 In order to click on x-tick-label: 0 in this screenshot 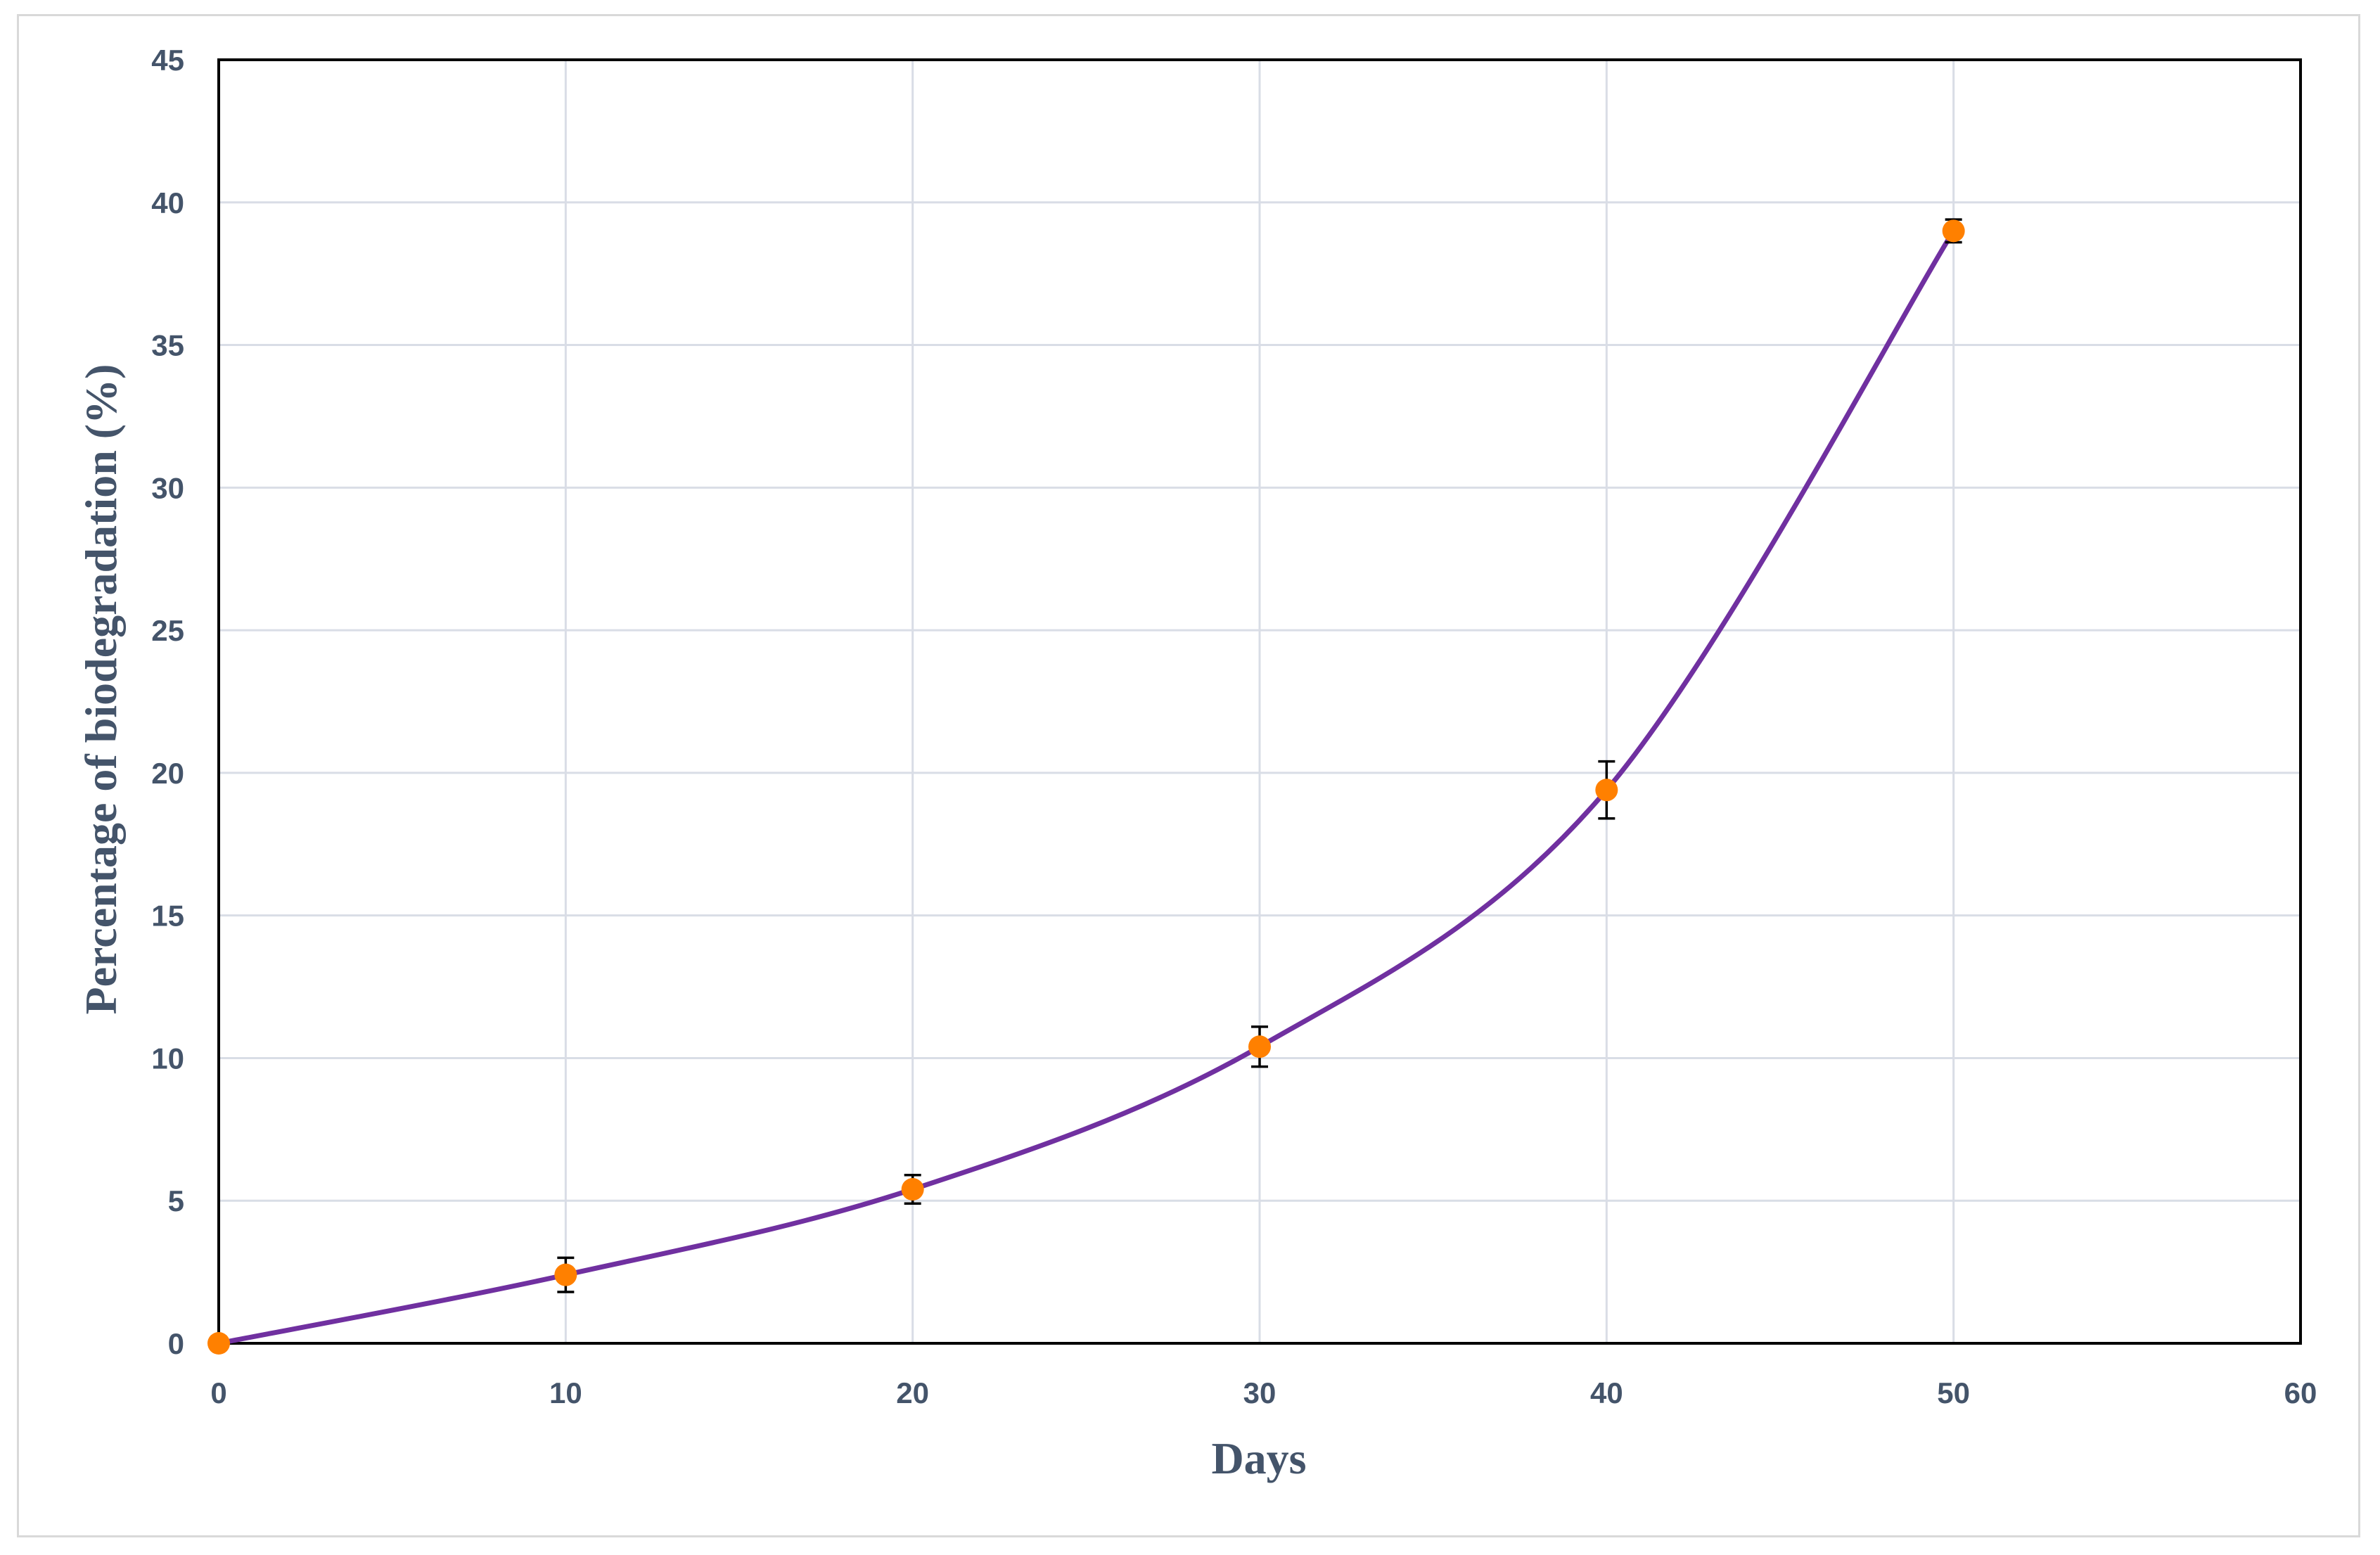, I will do `click(218, 1392)`.